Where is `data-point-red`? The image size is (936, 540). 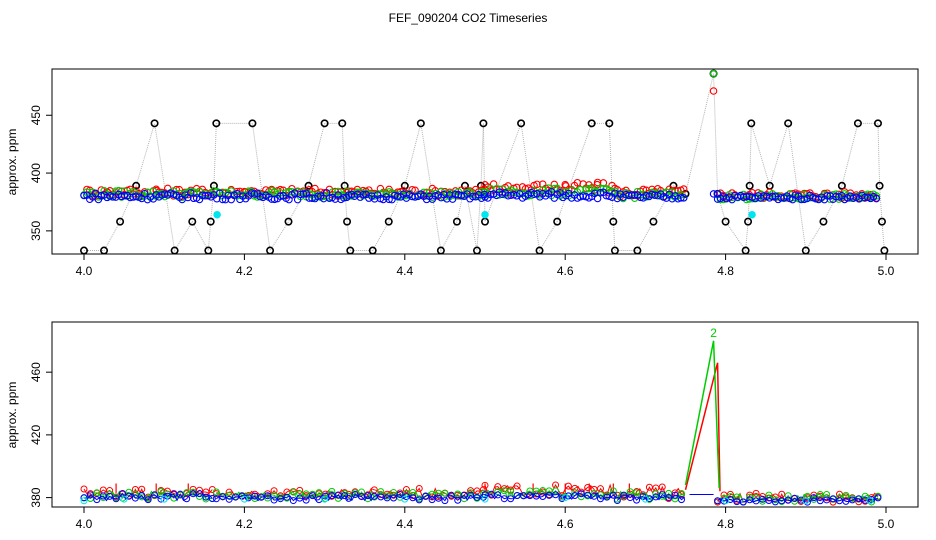
data-point-red is located at coordinates (683, 189).